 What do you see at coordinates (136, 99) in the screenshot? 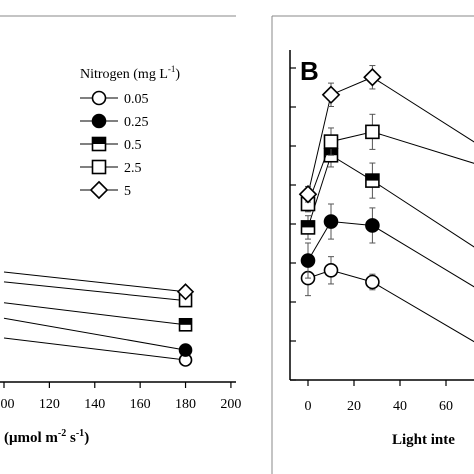
I see `legend-label: 0.05` at bounding box center [136, 99].